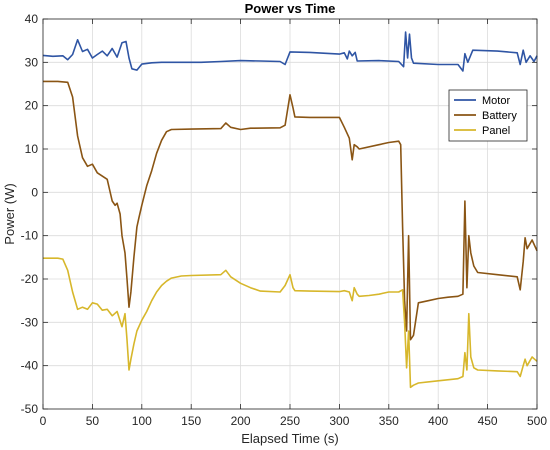 This screenshot has height=450, width=550. I want to click on x-tick-label: 0, so click(43, 421).